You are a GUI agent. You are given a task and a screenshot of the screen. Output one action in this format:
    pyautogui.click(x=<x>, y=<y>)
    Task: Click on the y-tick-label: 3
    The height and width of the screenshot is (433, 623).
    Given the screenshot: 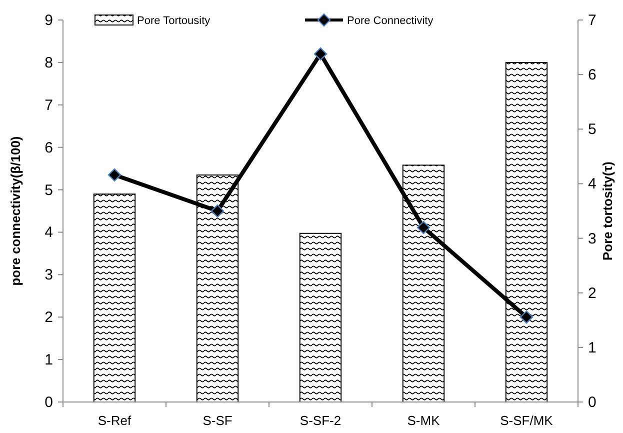 What is the action you would take?
    pyautogui.click(x=48, y=275)
    